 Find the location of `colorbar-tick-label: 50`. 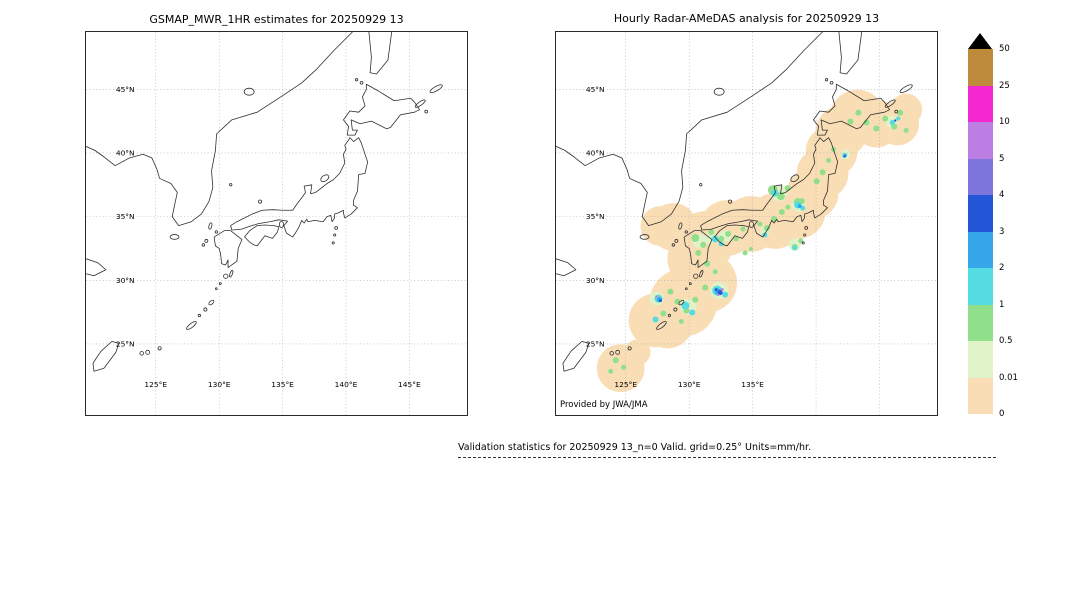

colorbar-tick-label: 50 is located at coordinates (1004, 49).